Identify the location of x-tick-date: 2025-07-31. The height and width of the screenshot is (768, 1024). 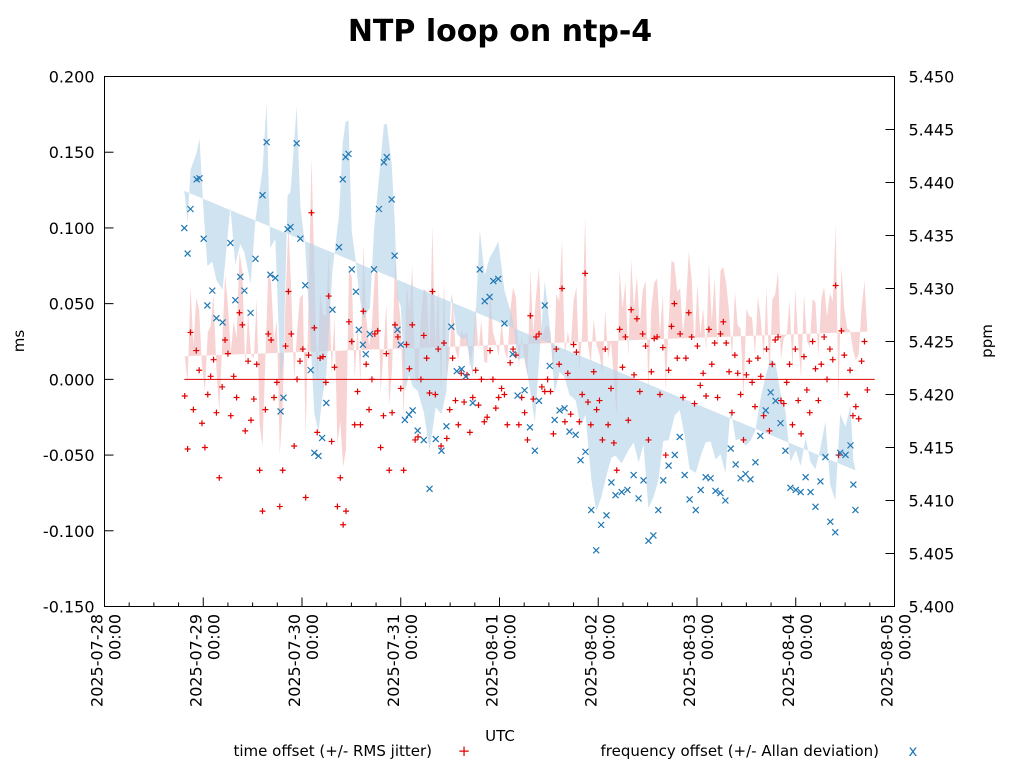
(393, 660).